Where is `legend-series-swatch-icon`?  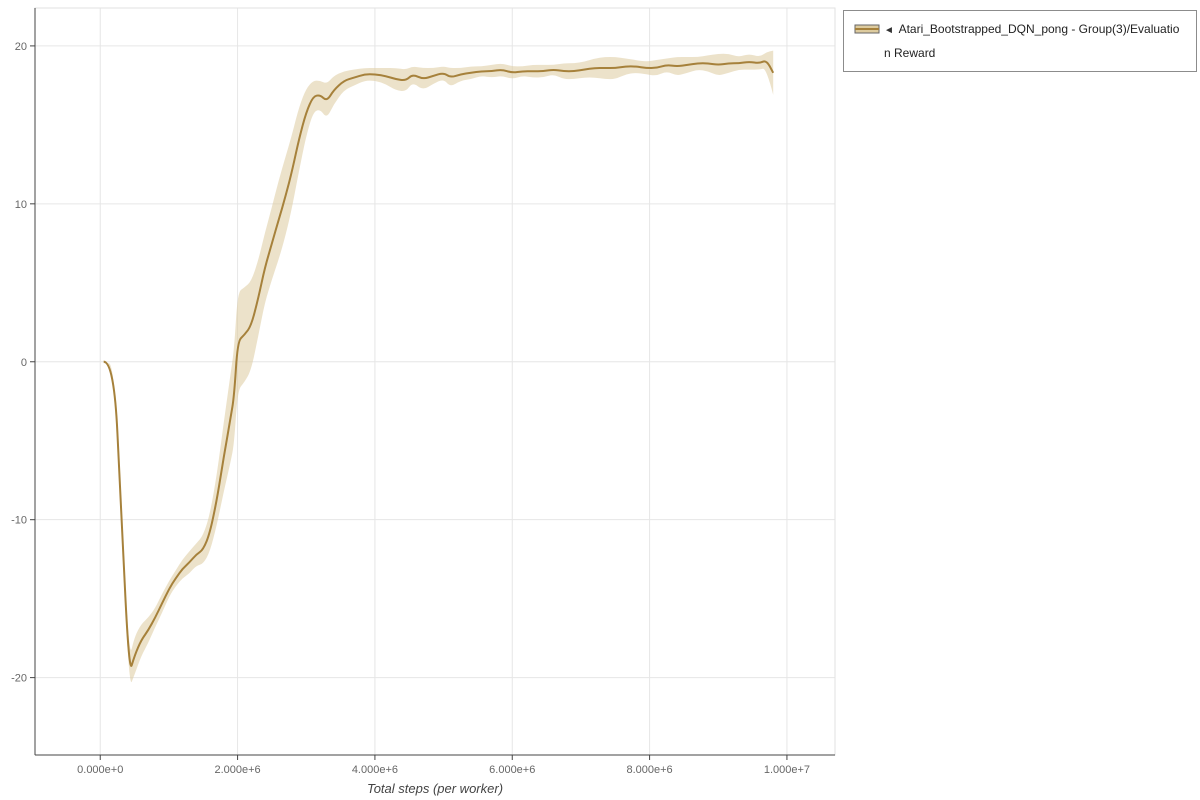 legend-series-swatch-icon is located at coordinates (867, 29).